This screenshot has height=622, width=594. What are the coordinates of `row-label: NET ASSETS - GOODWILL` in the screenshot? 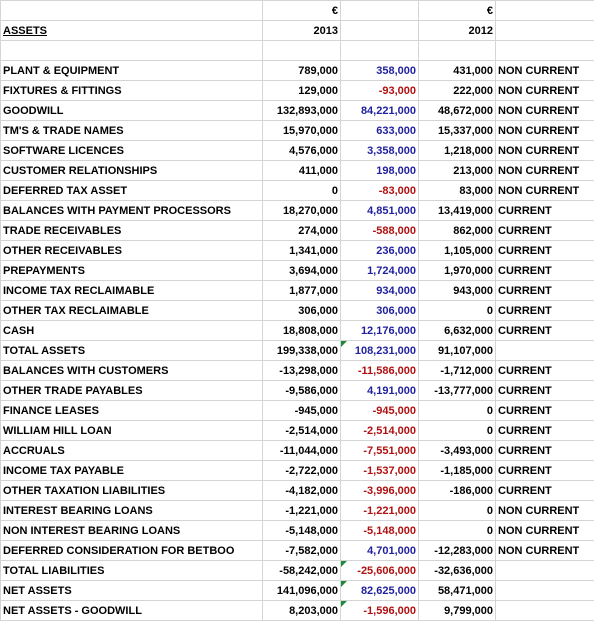 It's located at (131, 610).